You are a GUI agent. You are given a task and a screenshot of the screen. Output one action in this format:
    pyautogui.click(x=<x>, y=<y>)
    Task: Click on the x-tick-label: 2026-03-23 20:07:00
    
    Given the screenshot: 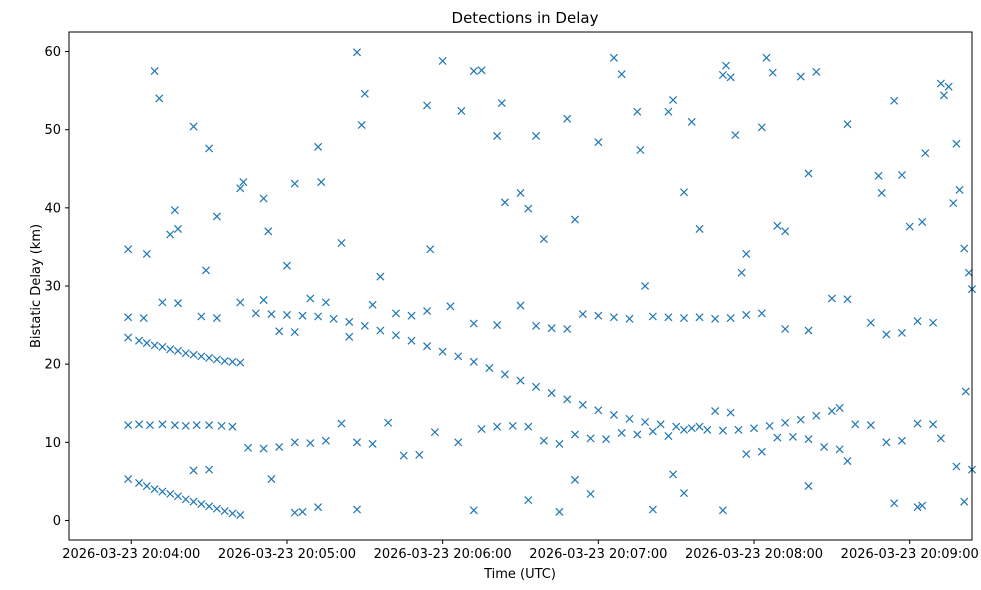 What is the action you would take?
    pyautogui.click(x=598, y=554)
    